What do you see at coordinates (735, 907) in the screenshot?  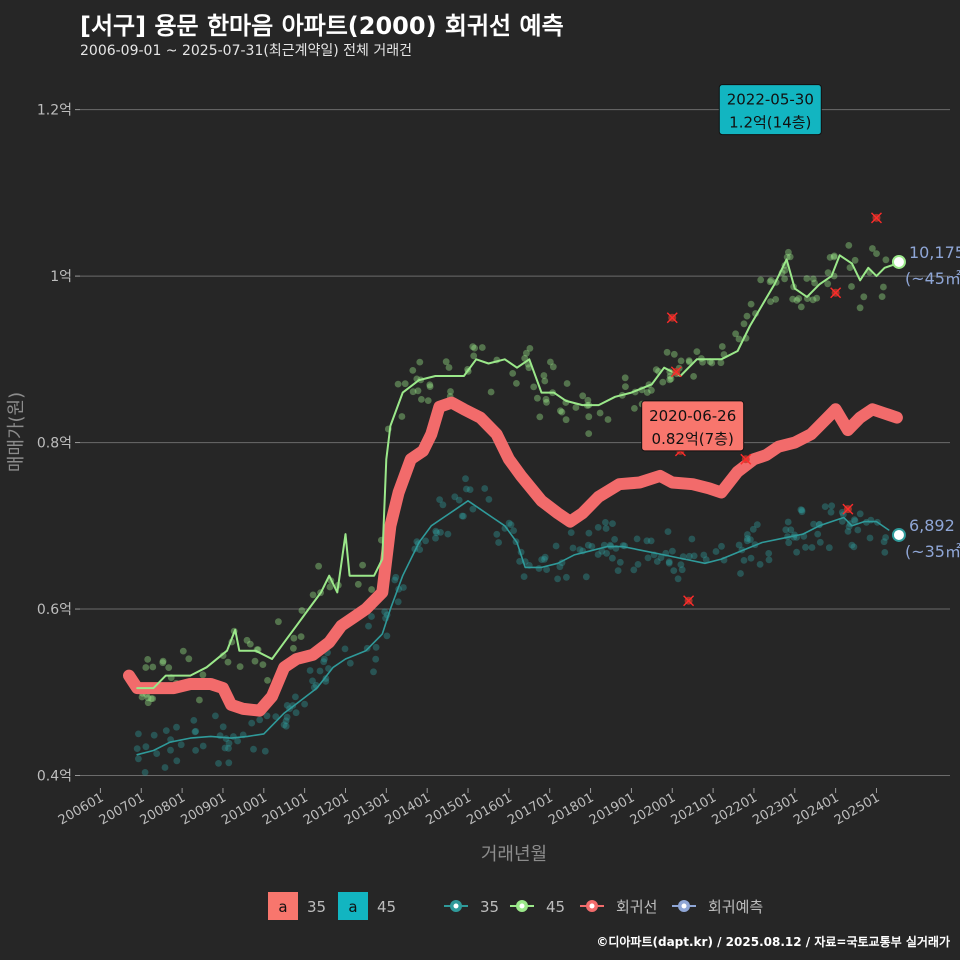 I see `legend-line-text: 회귀예측` at bounding box center [735, 907].